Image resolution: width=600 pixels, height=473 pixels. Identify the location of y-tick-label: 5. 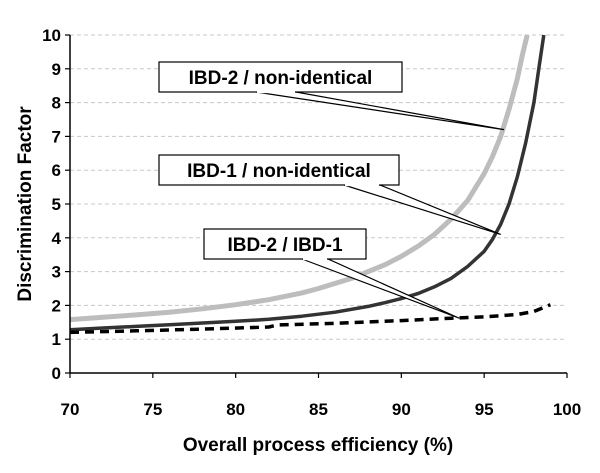
(56, 204).